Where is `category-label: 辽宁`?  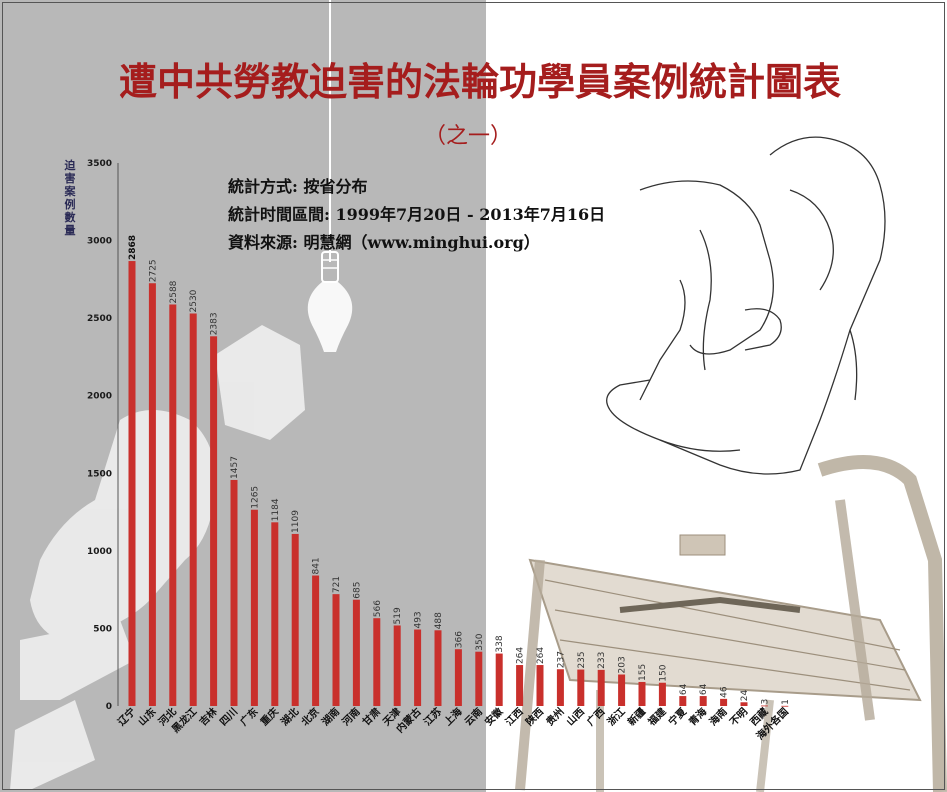 category-label: 辽宁 is located at coordinates (126, 716).